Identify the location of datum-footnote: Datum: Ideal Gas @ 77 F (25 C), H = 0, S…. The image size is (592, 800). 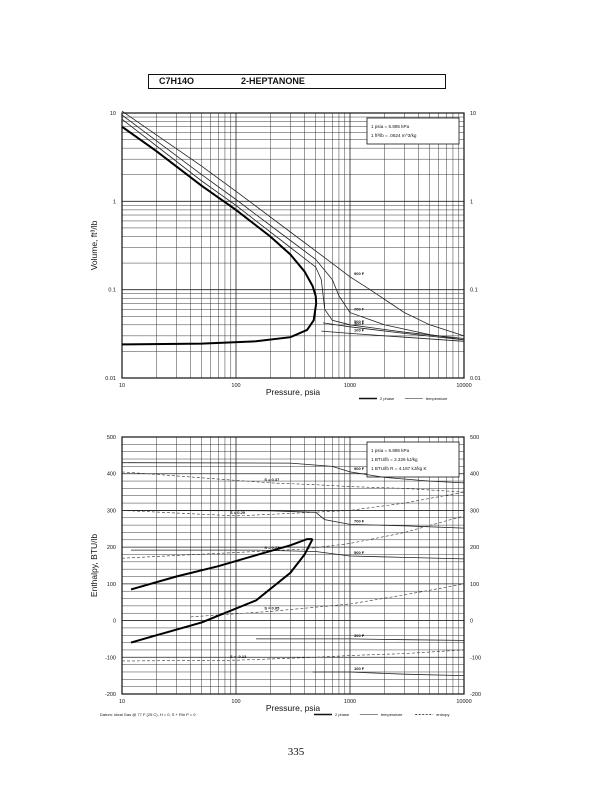
(148, 714).